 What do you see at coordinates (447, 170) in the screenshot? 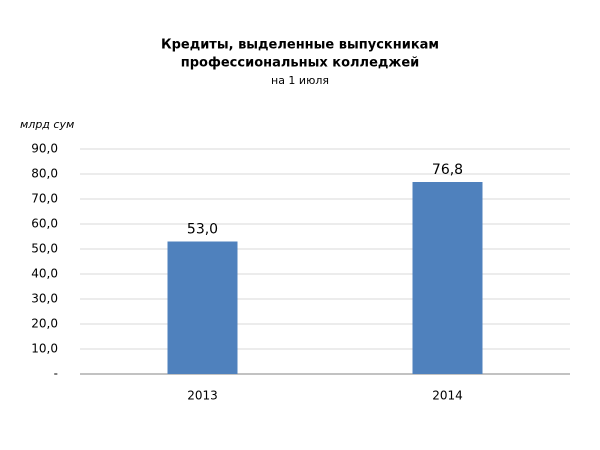
I see `data-label: 76,8` at bounding box center [447, 170].